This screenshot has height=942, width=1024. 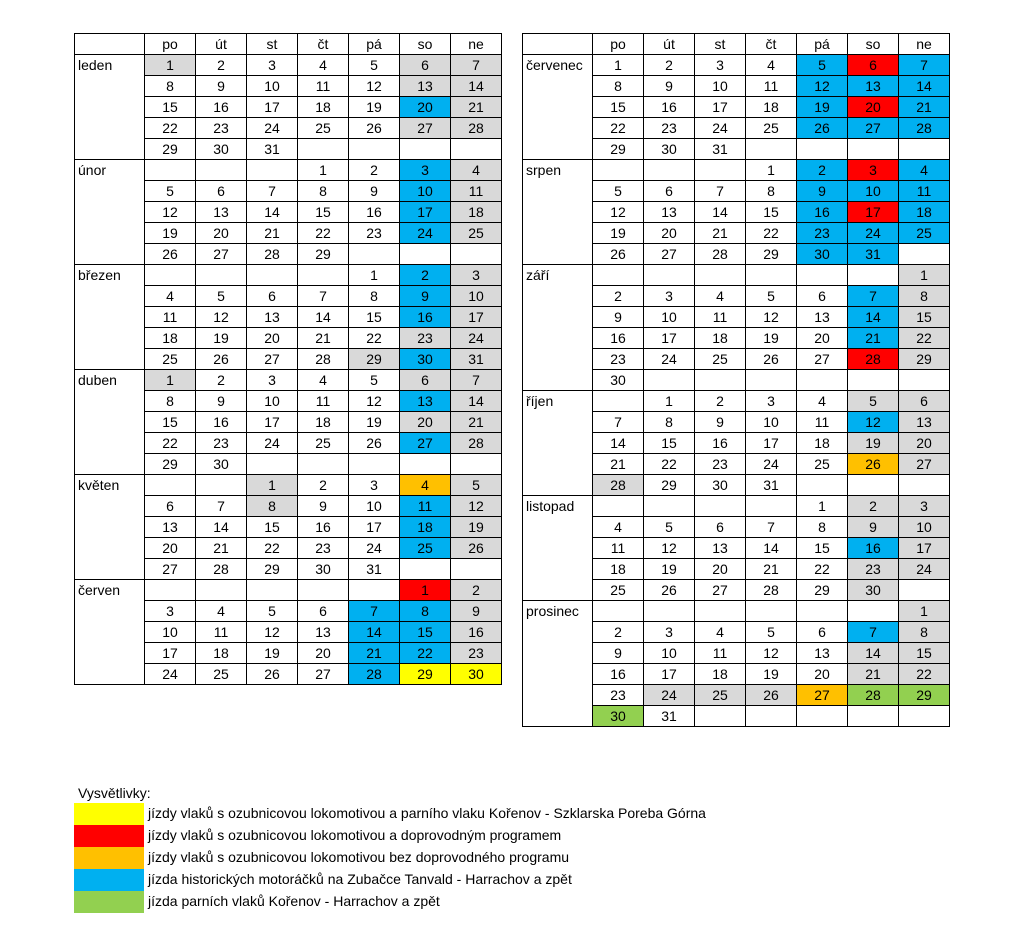 What do you see at coordinates (618, 695) in the screenshot?
I see `day-cell: 23` at bounding box center [618, 695].